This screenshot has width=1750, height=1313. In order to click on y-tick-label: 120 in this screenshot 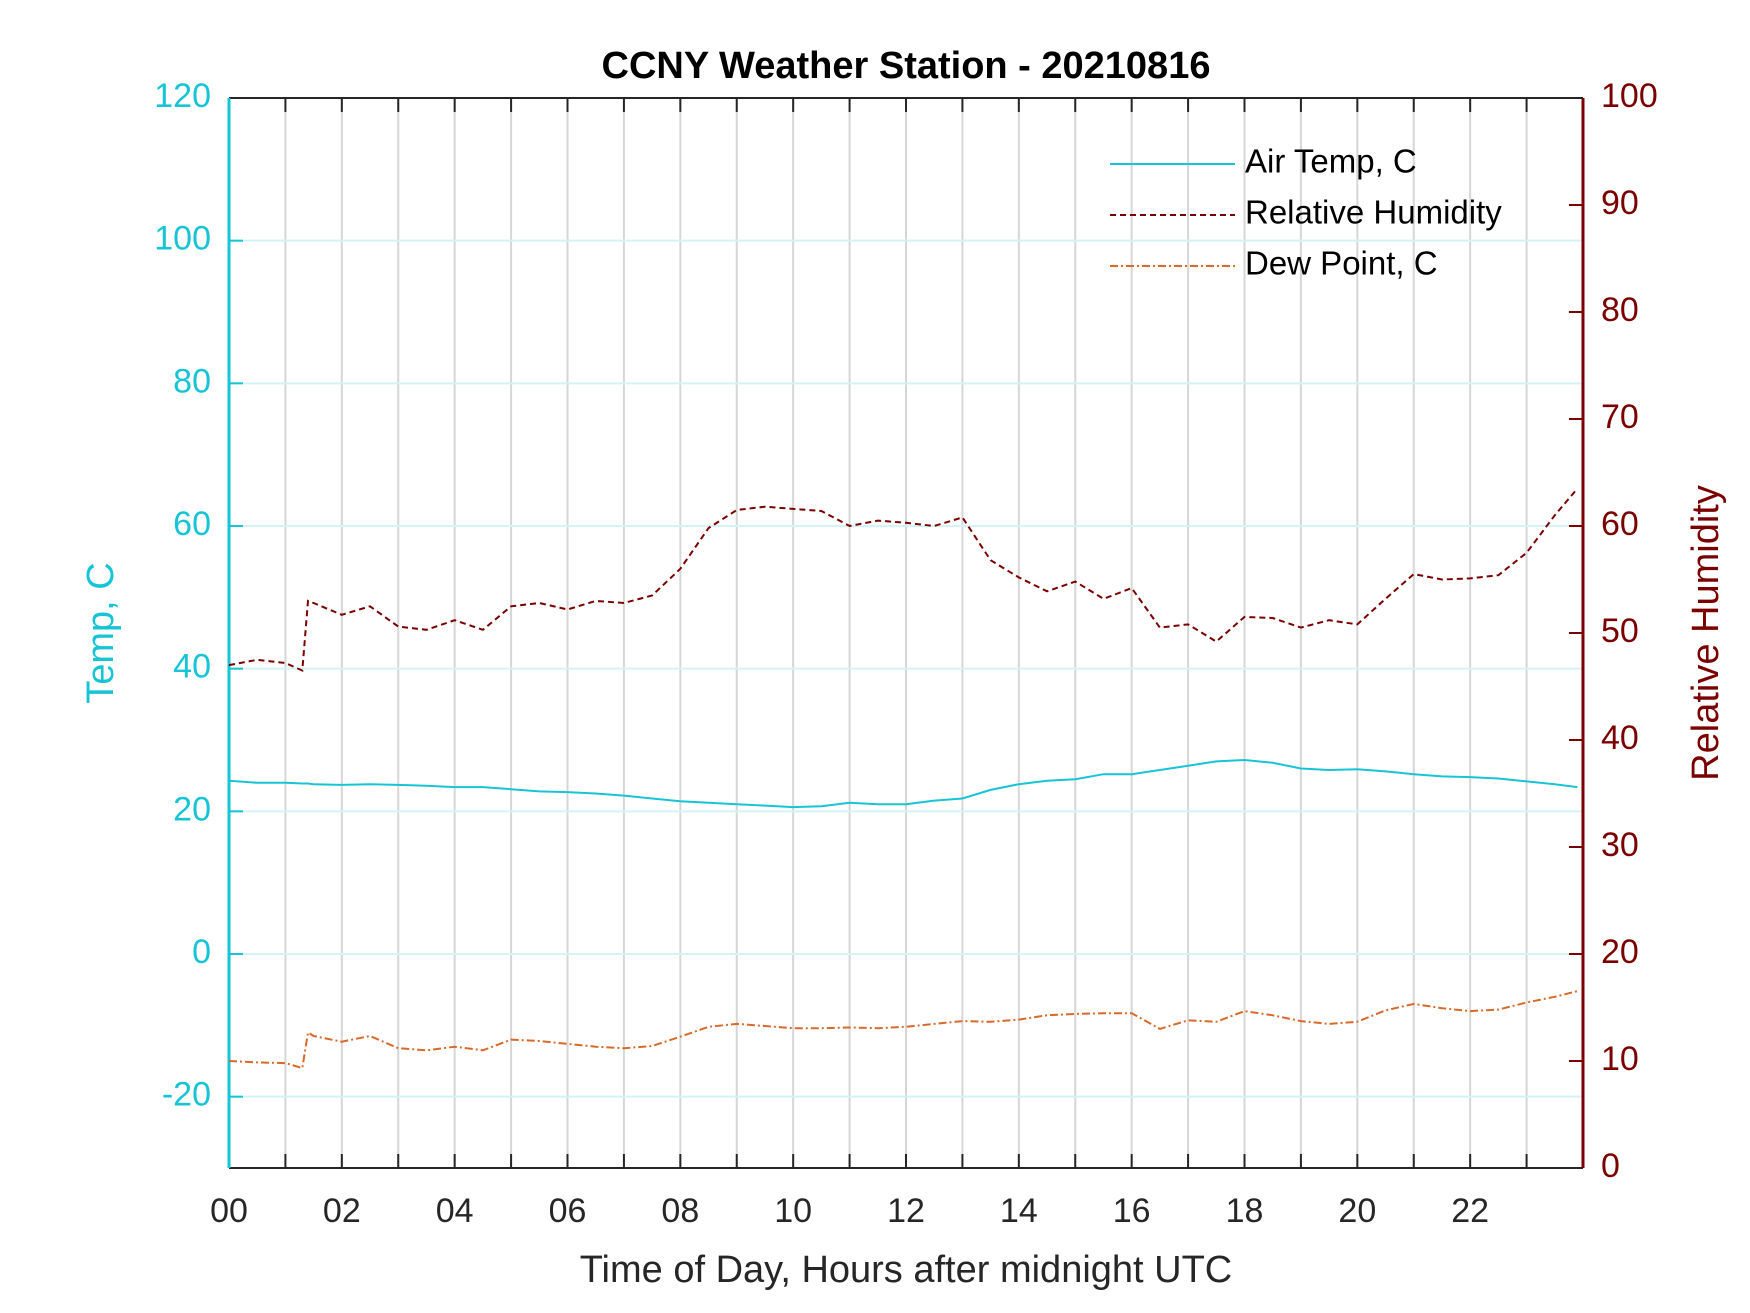, I will do `click(182, 96)`.